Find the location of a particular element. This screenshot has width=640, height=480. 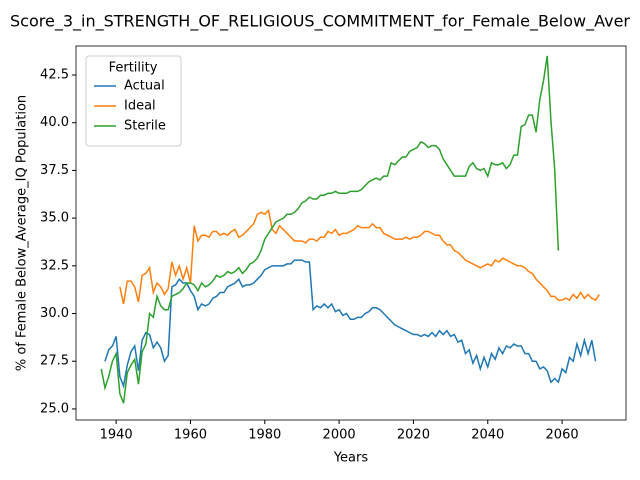

y-tick-label: 25.0 is located at coordinates (54, 408).